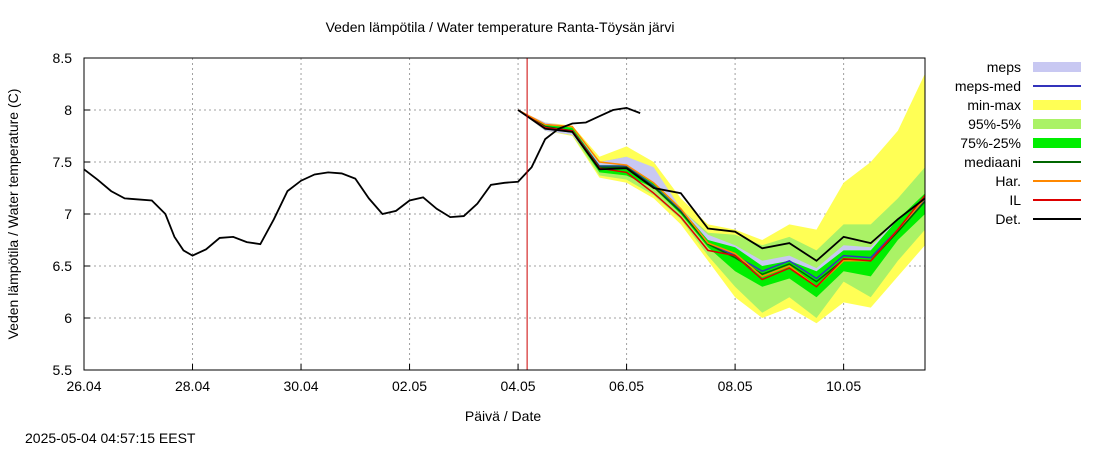 This screenshot has width=1100, height=450. Describe the element at coordinates (994, 124) in the screenshot. I see `legend-label: 95%-5%` at that location.